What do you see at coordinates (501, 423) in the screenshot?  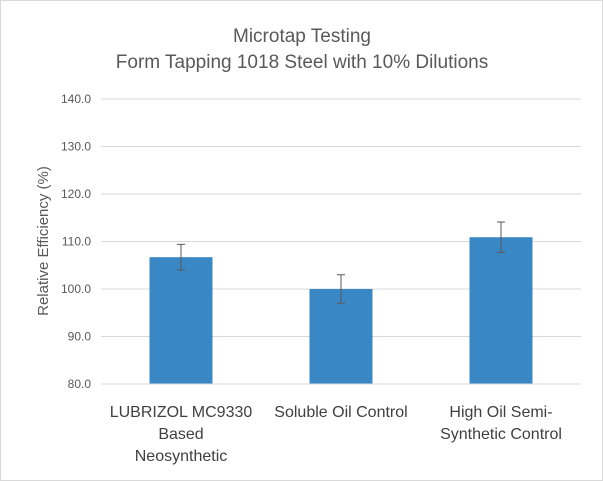 I see `category-label-3: High Oil Semi- Synthetic Control` at bounding box center [501, 423].